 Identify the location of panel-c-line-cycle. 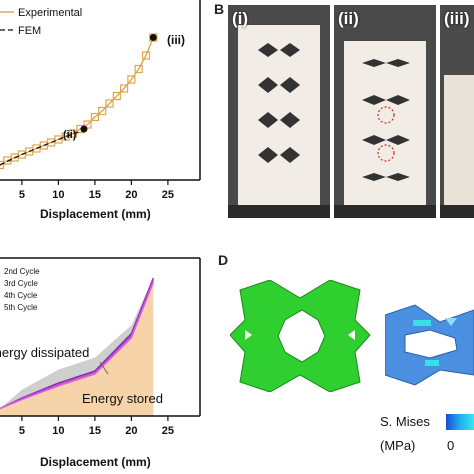
(77, 346).